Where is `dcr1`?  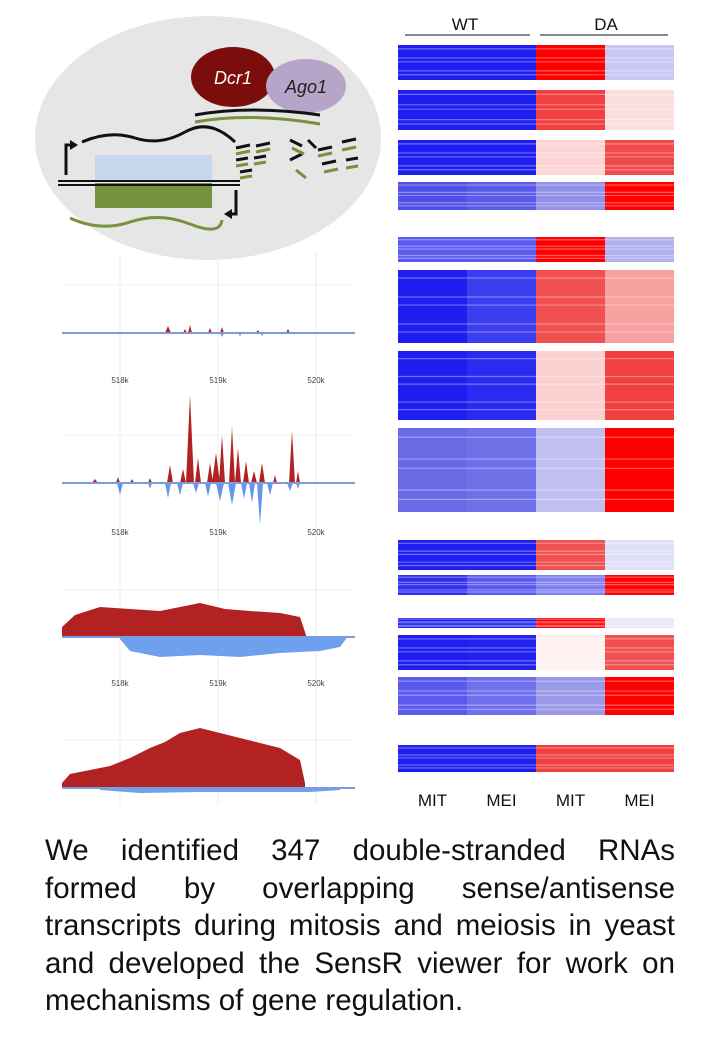 dcr1 is located at coordinates (233, 77).